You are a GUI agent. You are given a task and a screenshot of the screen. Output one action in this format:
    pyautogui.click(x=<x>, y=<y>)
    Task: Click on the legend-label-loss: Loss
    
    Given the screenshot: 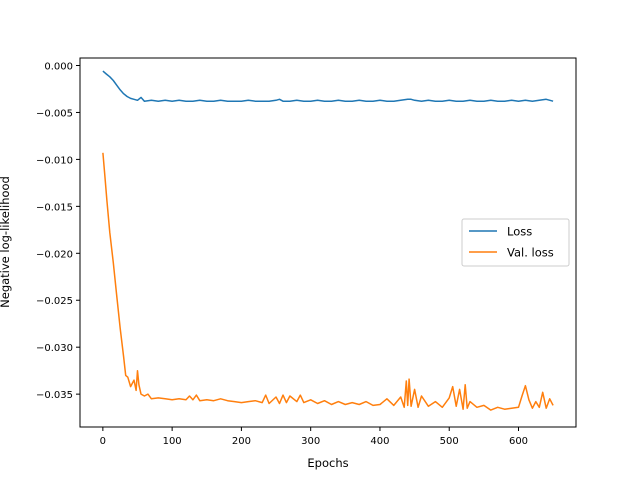 What is the action you would take?
    pyautogui.click(x=519, y=232)
    